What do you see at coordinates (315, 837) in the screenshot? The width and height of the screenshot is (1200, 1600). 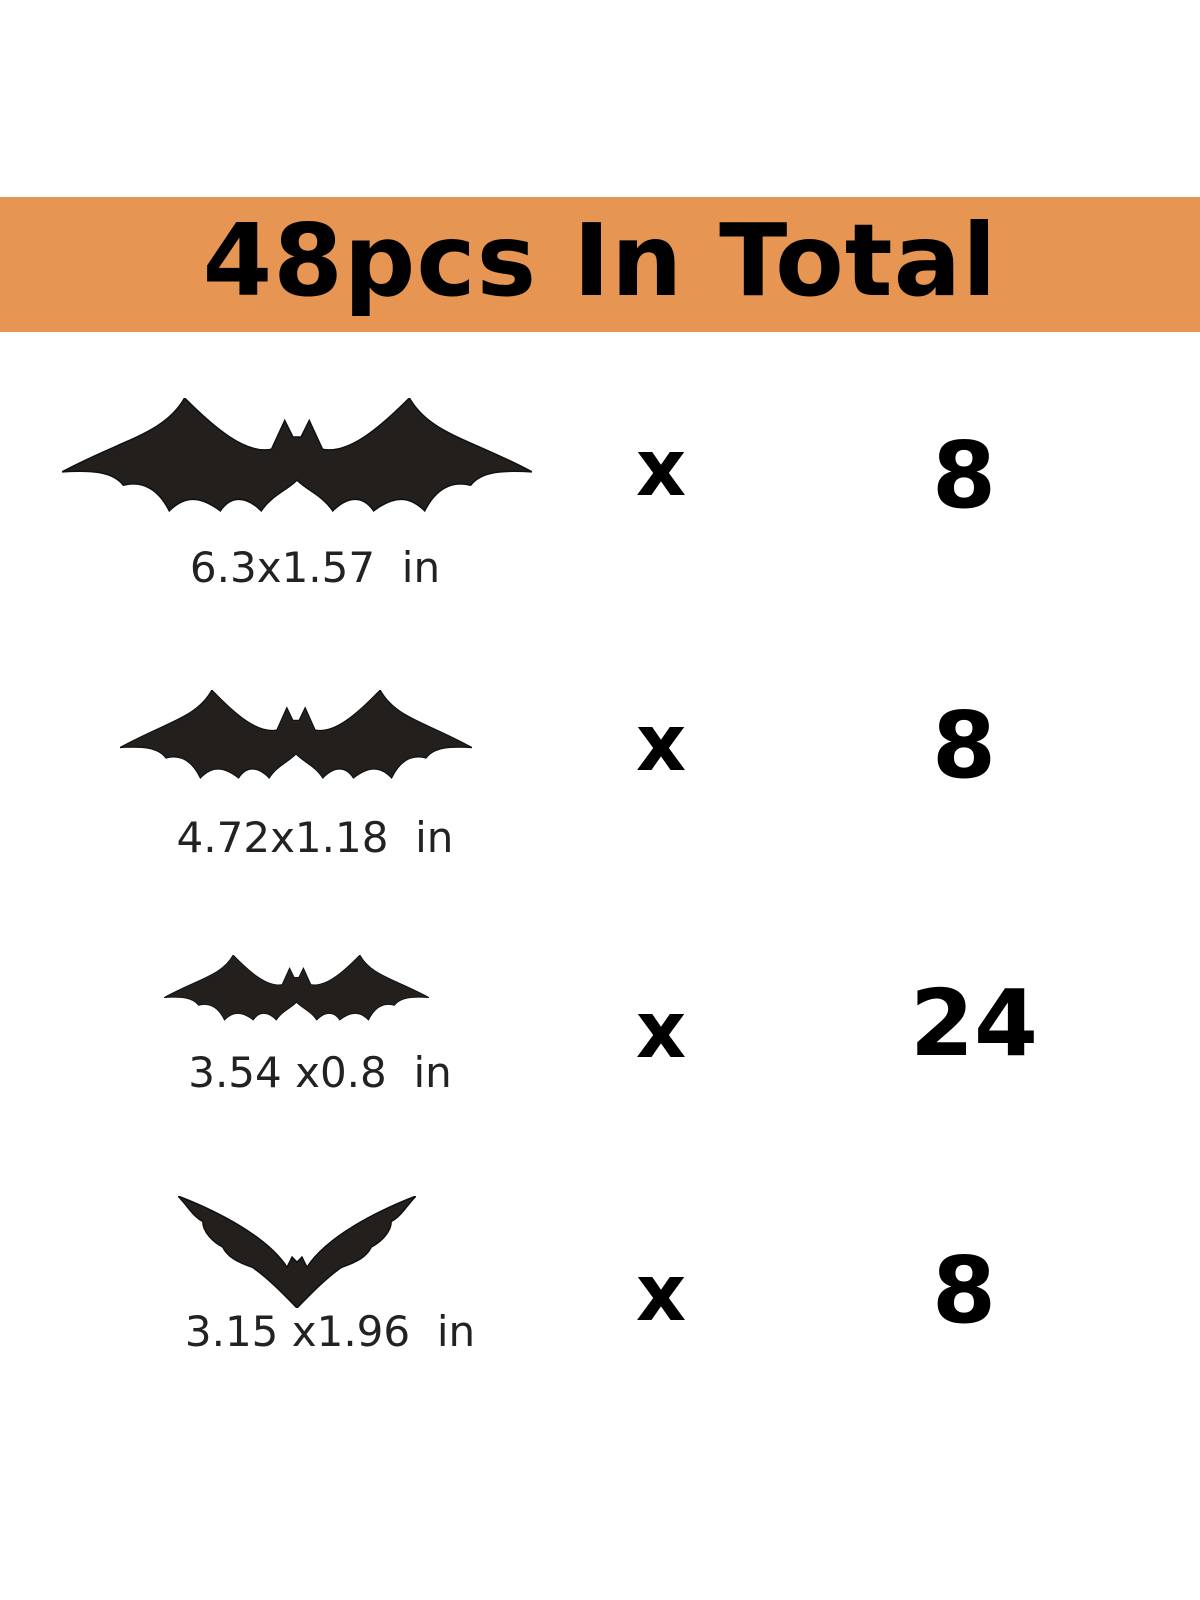 I see `size-label: 4.72x1.18 in` at bounding box center [315, 837].